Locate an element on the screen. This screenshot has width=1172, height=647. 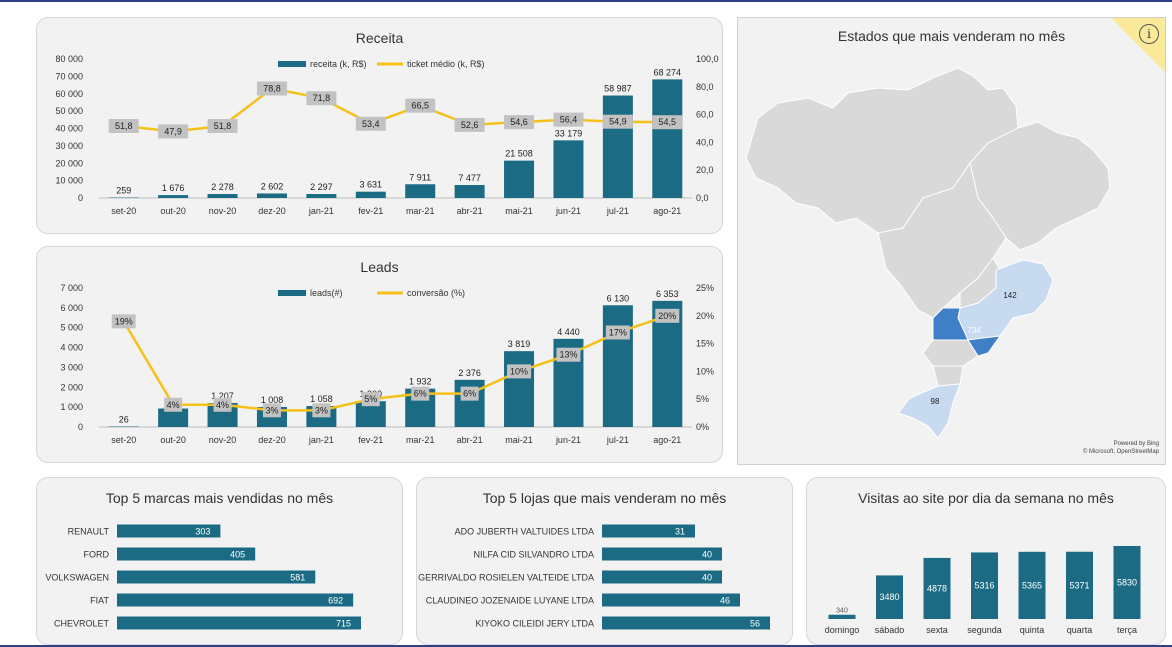
visitas-bar-label: 340 is located at coordinates (842, 611).